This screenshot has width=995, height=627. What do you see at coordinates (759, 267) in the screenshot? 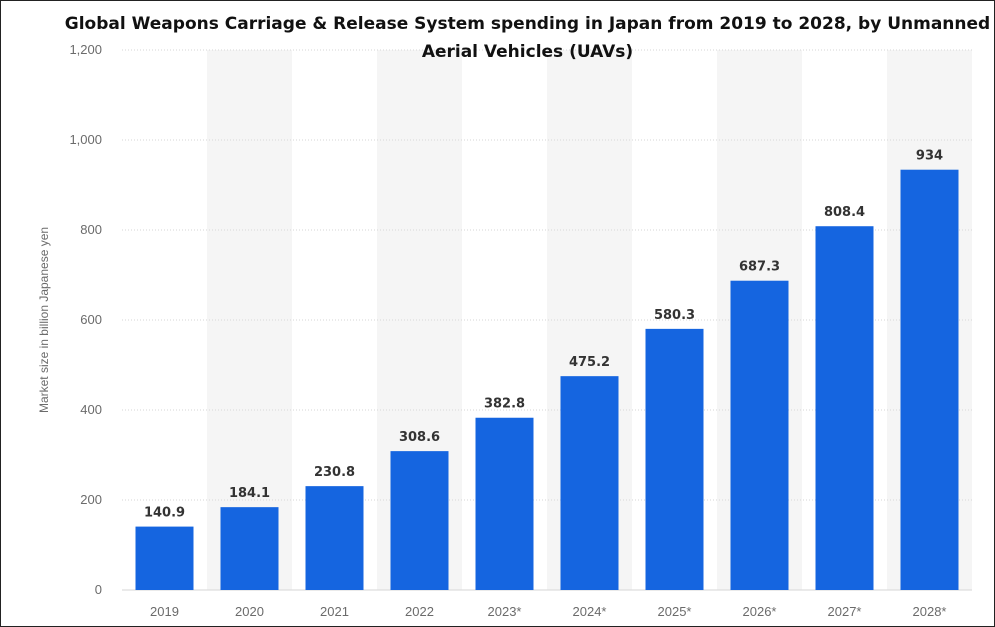
I see `value-label: 687.3` at bounding box center [759, 267].